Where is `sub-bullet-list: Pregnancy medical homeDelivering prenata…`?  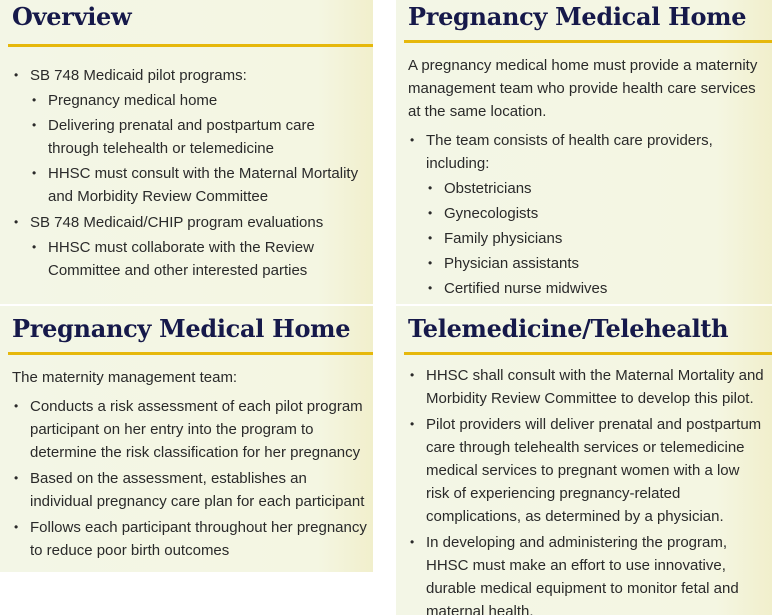
sub-bullet-list: Pregnancy medical homeDelivering prenata… is located at coordinates (198, 148).